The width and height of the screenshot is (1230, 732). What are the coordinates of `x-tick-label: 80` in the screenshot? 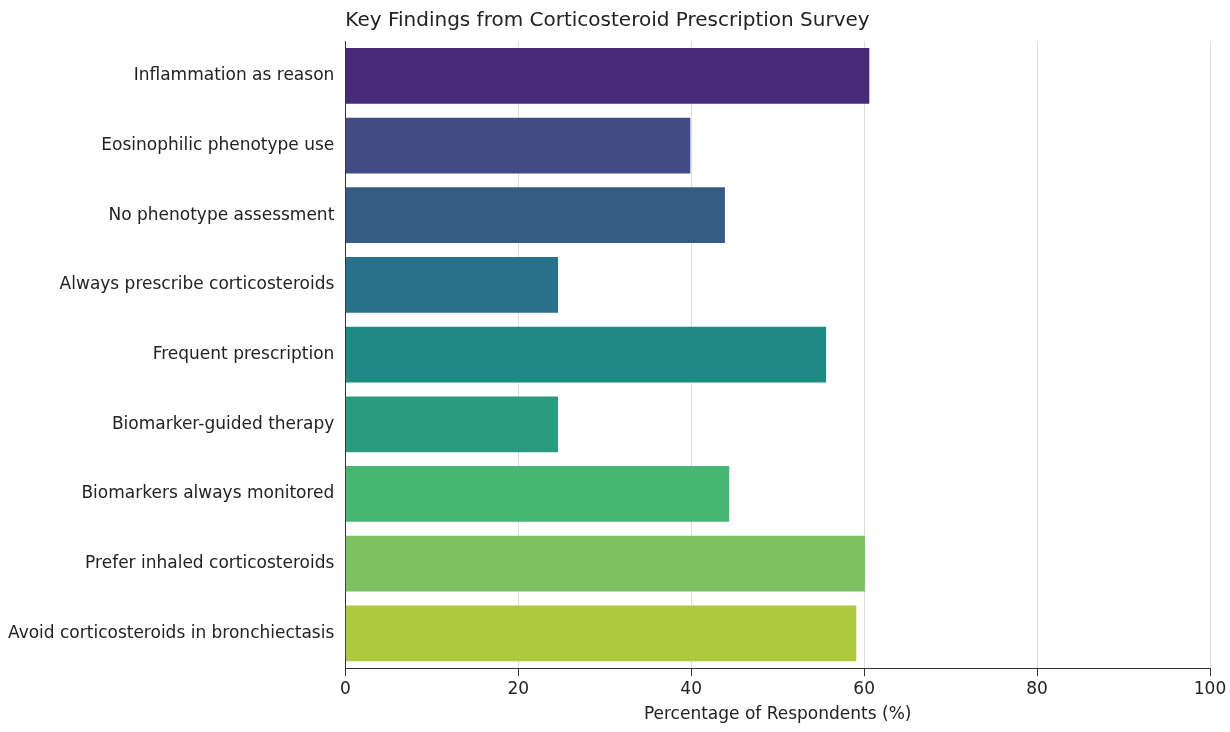 It's located at (1037, 687).